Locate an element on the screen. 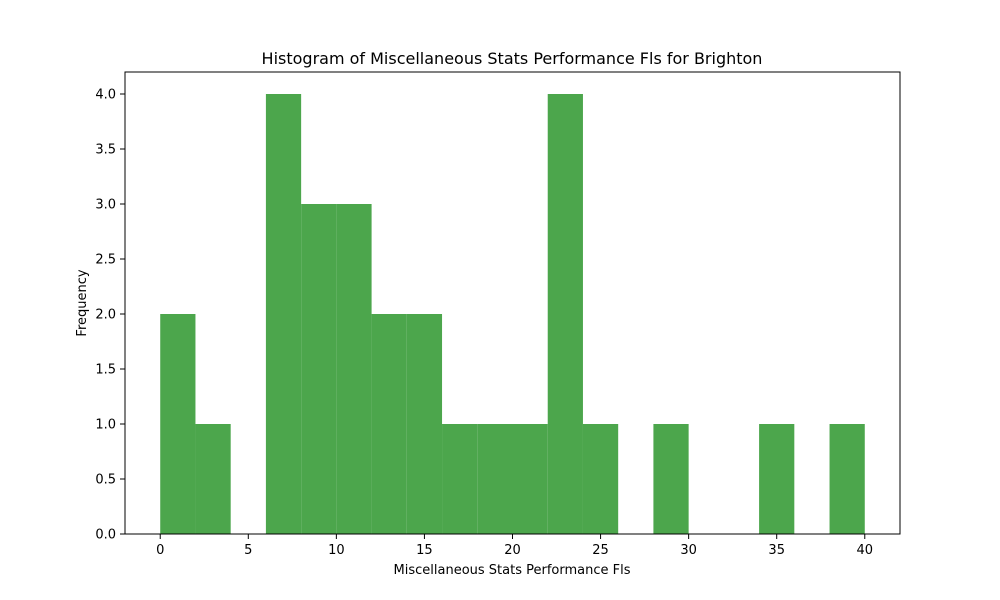 The width and height of the screenshot is (1000, 600). y-tick-label: 0.0 is located at coordinates (105, 535).